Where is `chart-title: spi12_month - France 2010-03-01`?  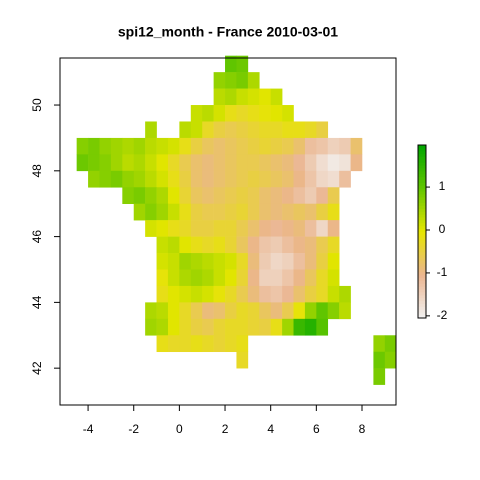
chart-title: spi12_month - France 2010-03-01 is located at coordinates (228, 32).